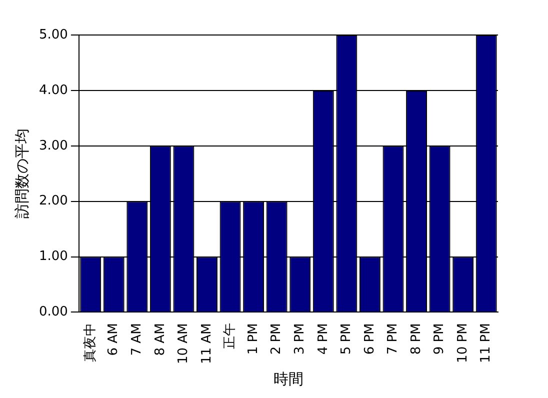 The height and width of the screenshot is (398, 548). Describe the element at coordinates (462, 343) in the screenshot. I see `x-tick-label: 10 PM` at that location.